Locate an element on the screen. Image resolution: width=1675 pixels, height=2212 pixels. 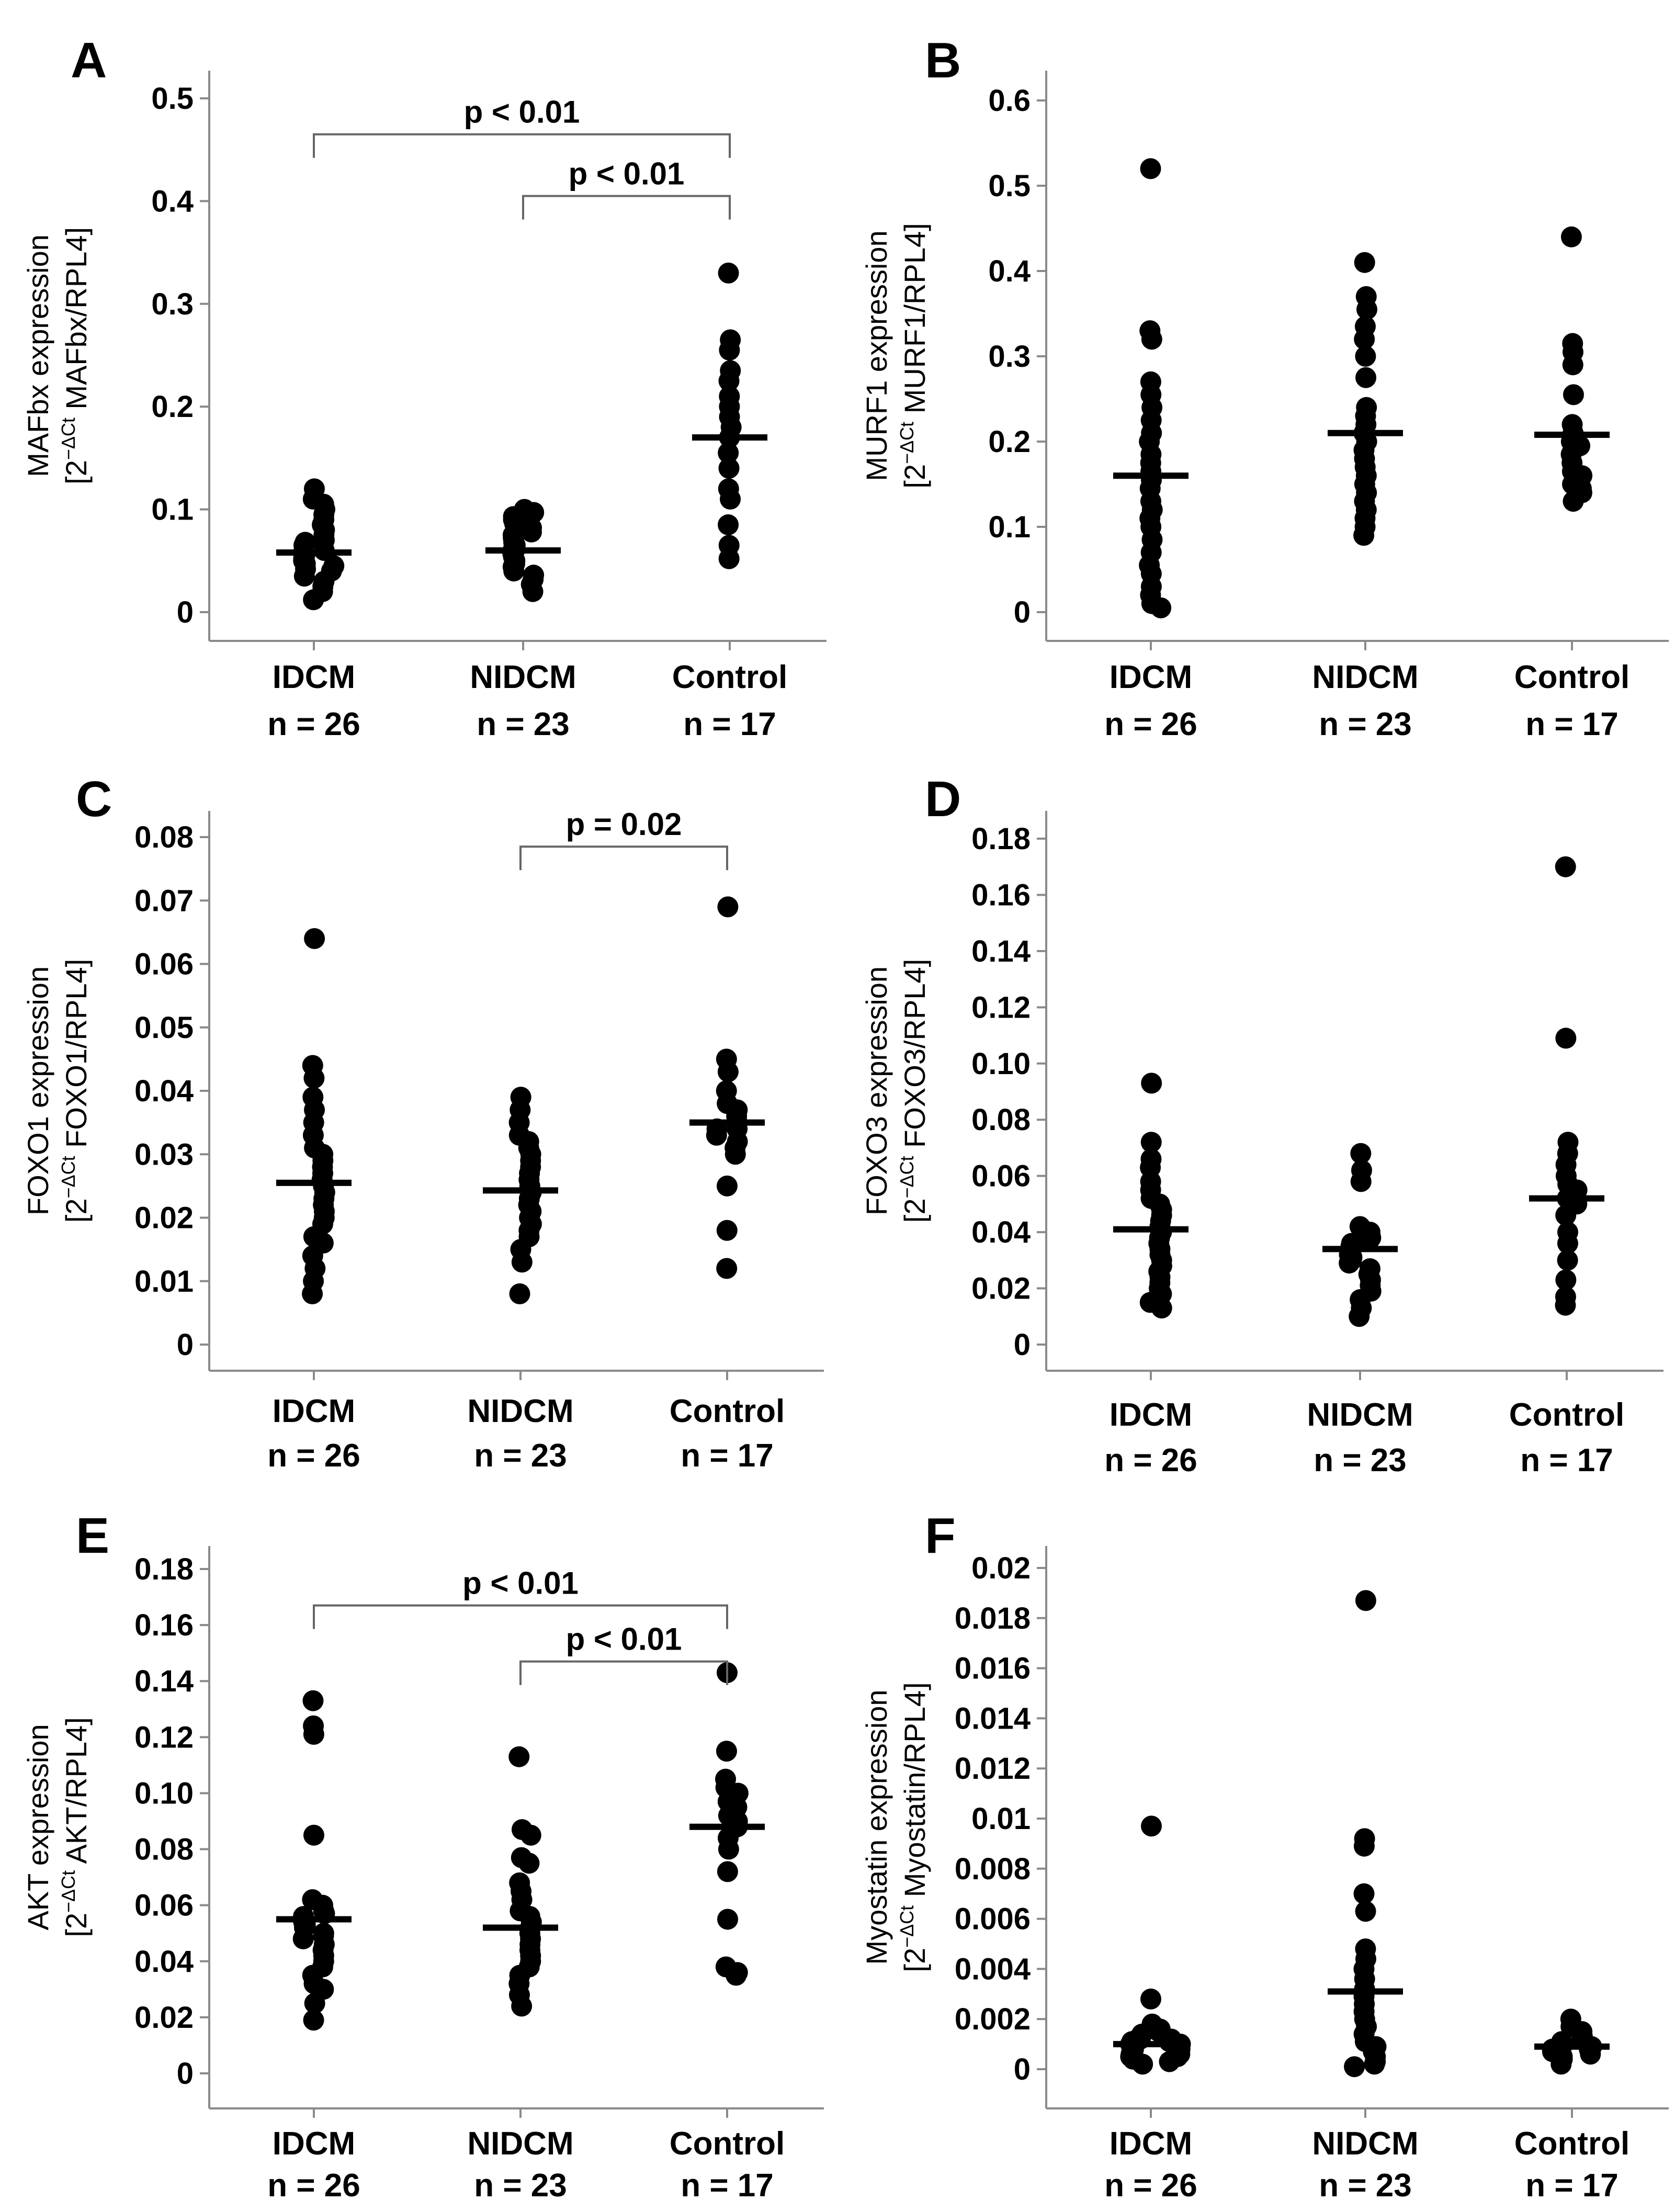
y-tick-label: 0.03 is located at coordinates (164, 1154).